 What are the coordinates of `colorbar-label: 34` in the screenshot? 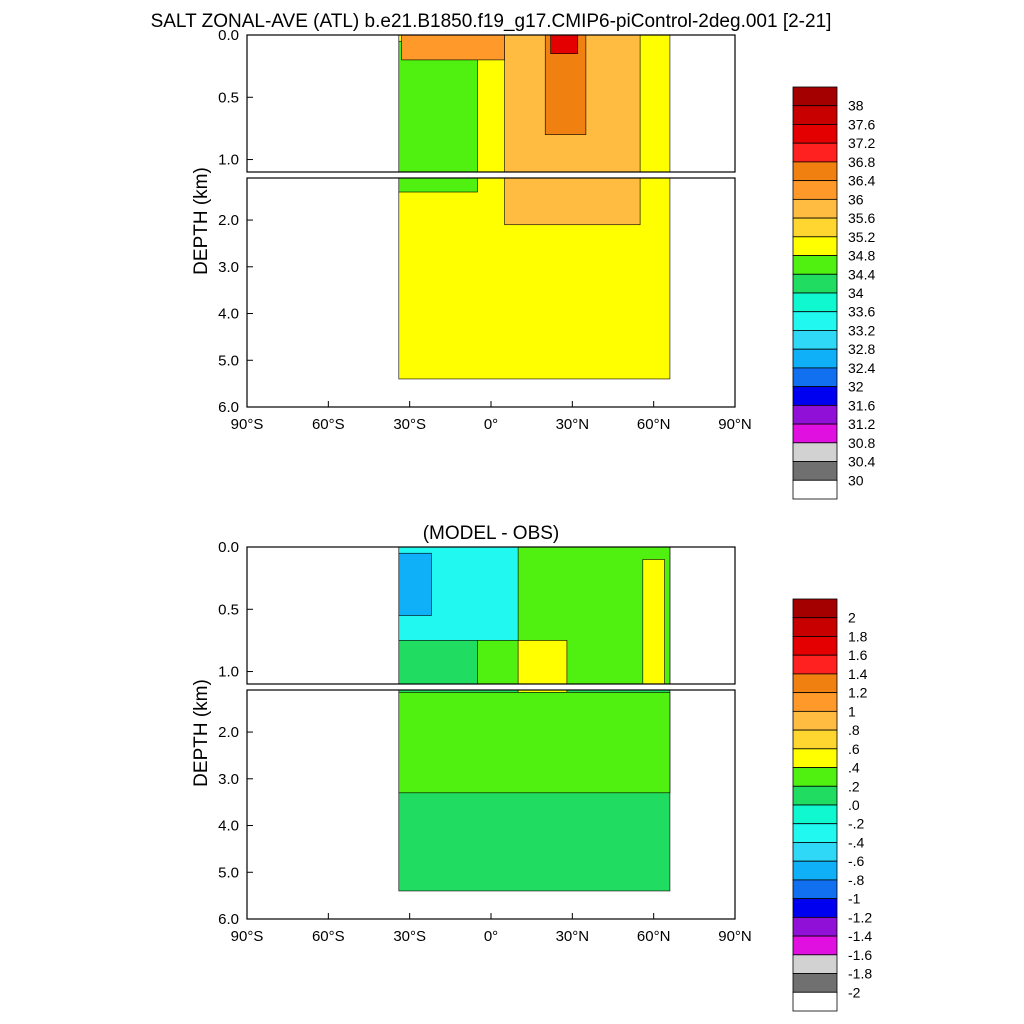 It's located at (856, 293).